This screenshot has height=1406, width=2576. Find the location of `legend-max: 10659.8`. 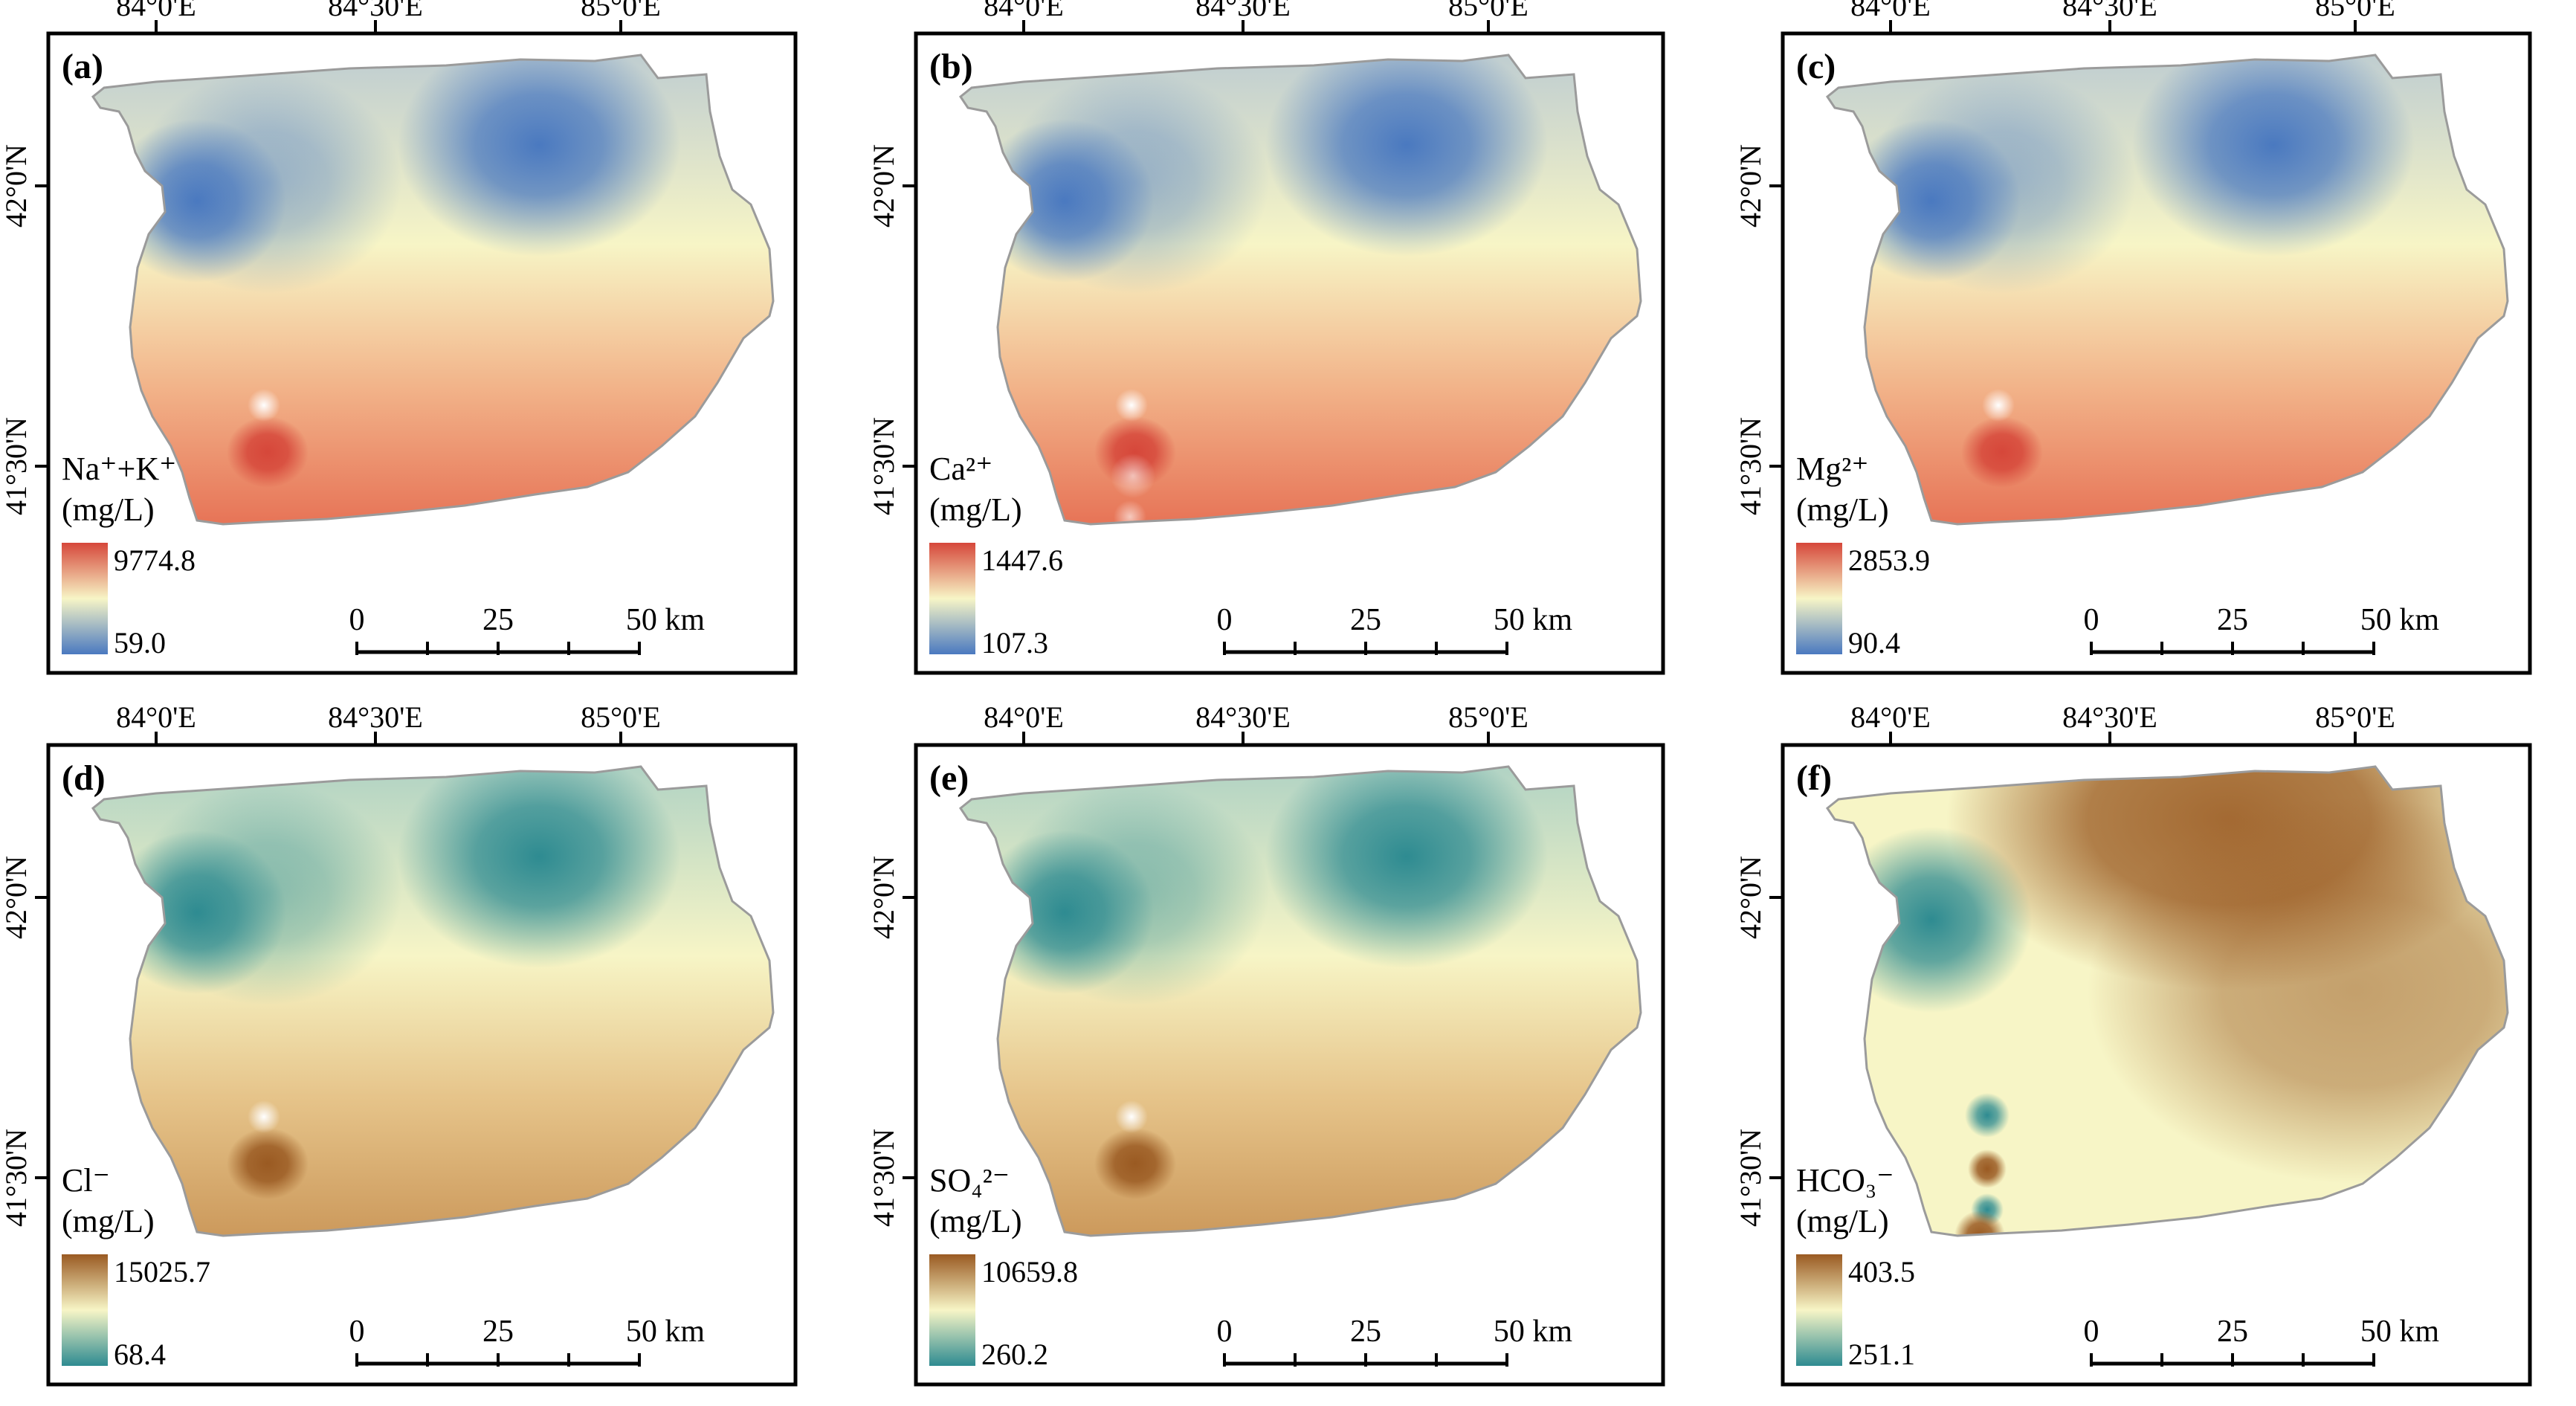

legend-max: 10659.8 is located at coordinates (1029, 1272).